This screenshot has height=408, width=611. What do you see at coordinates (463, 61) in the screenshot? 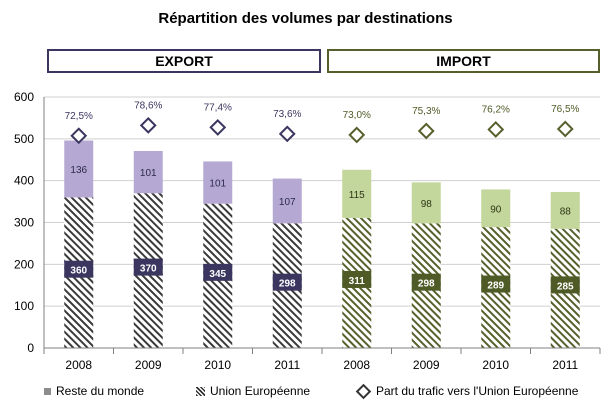
I see `import-group-label: IMPORT` at bounding box center [463, 61].